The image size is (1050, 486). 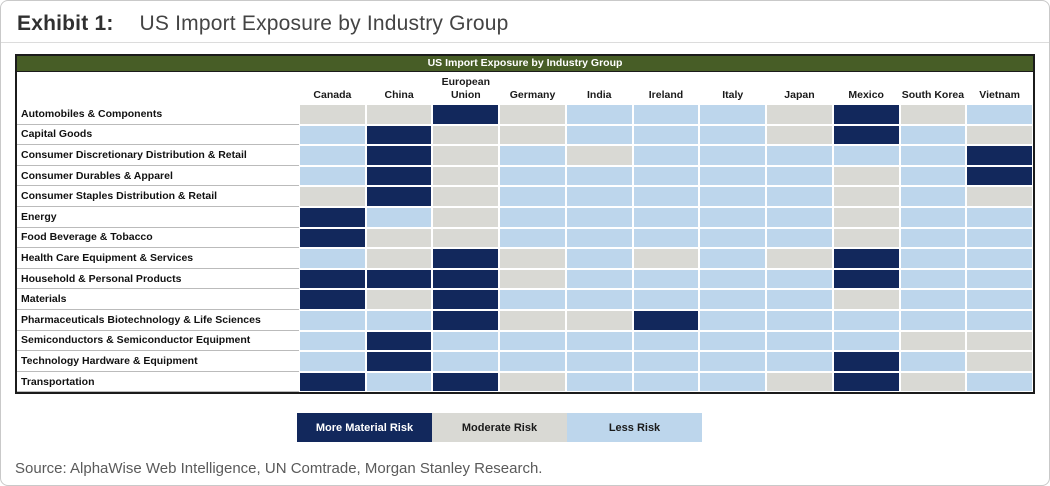 I want to click on row-label: Transportation, so click(x=158, y=382).